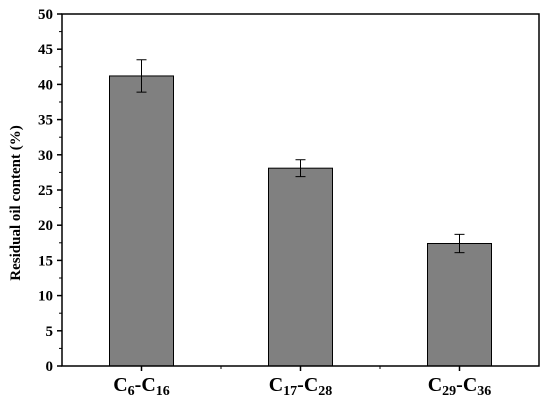 This screenshot has height=403, width=550. I want to click on y-tick-label-35: 35, so click(45, 121).